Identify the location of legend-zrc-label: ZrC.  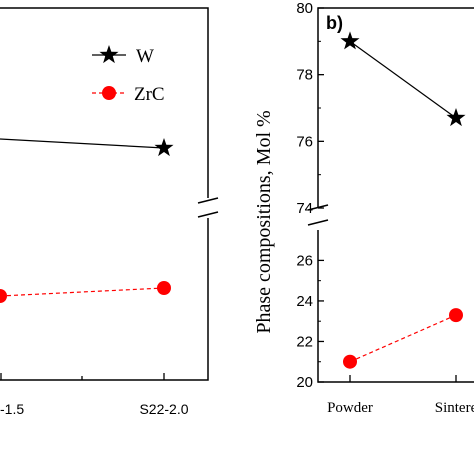
(149, 94).